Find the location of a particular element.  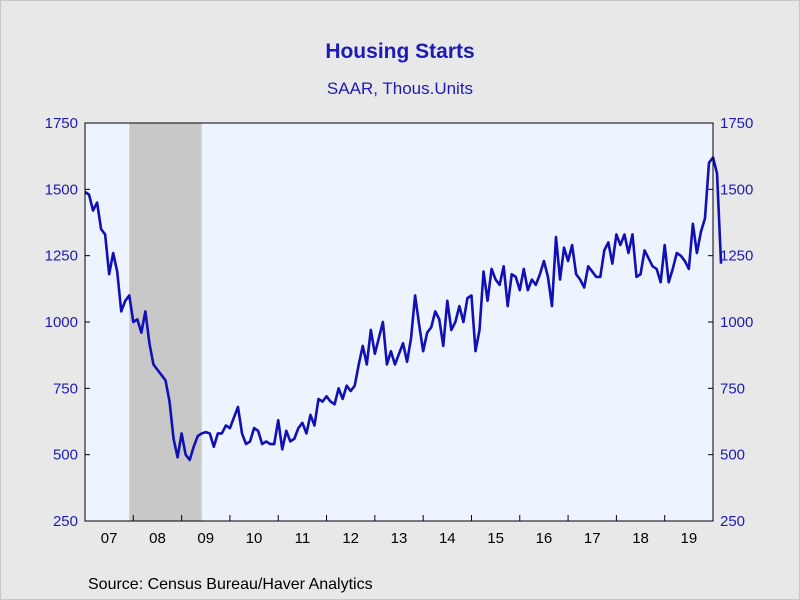

x-tick-label: 09 is located at coordinates (205, 538).